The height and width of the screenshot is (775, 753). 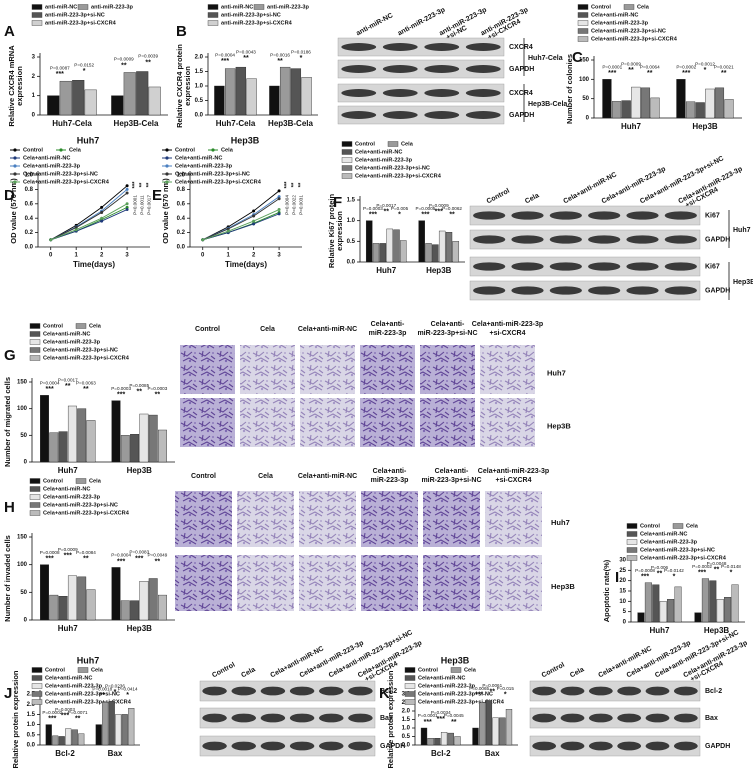 I want to click on y-tick-label: 10, so click(x=622, y=602).